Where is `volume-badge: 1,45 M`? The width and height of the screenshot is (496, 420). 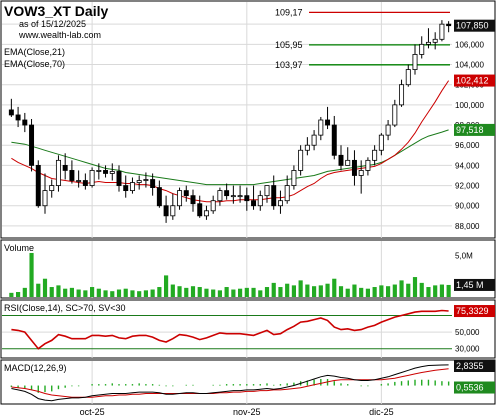 volume-badge: 1,45 M is located at coordinates (470, 285).